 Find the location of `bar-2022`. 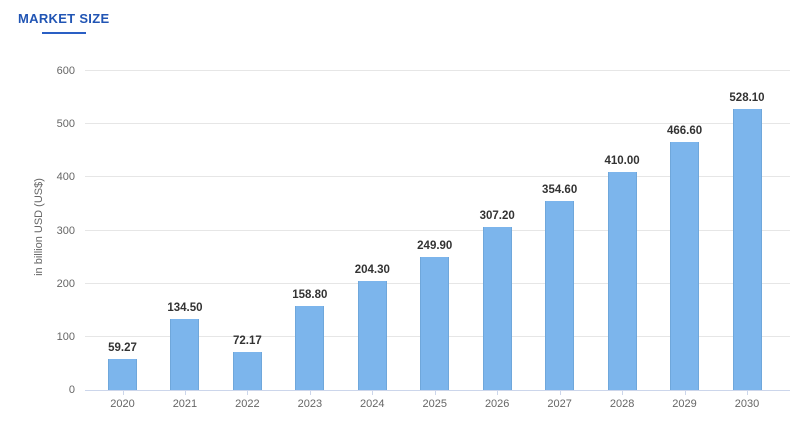

bar-2022 is located at coordinates (247, 370).